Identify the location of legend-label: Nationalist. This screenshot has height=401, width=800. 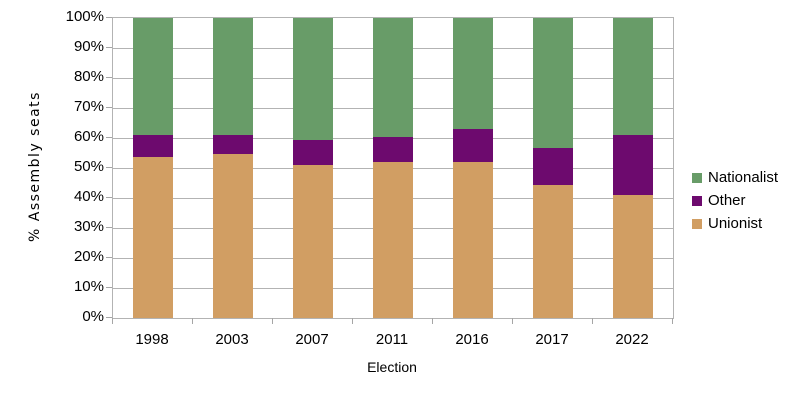
(743, 177).